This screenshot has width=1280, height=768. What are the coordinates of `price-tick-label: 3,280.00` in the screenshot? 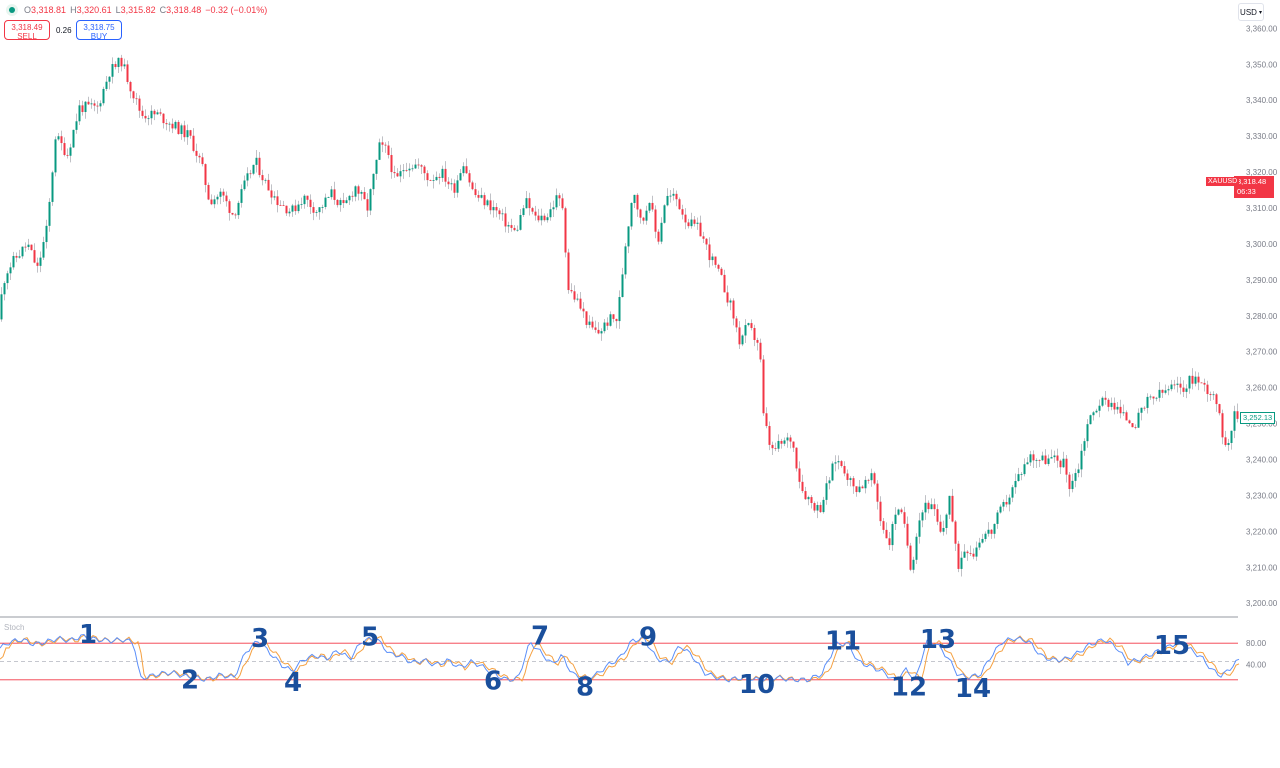 It's located at (1262, 316).